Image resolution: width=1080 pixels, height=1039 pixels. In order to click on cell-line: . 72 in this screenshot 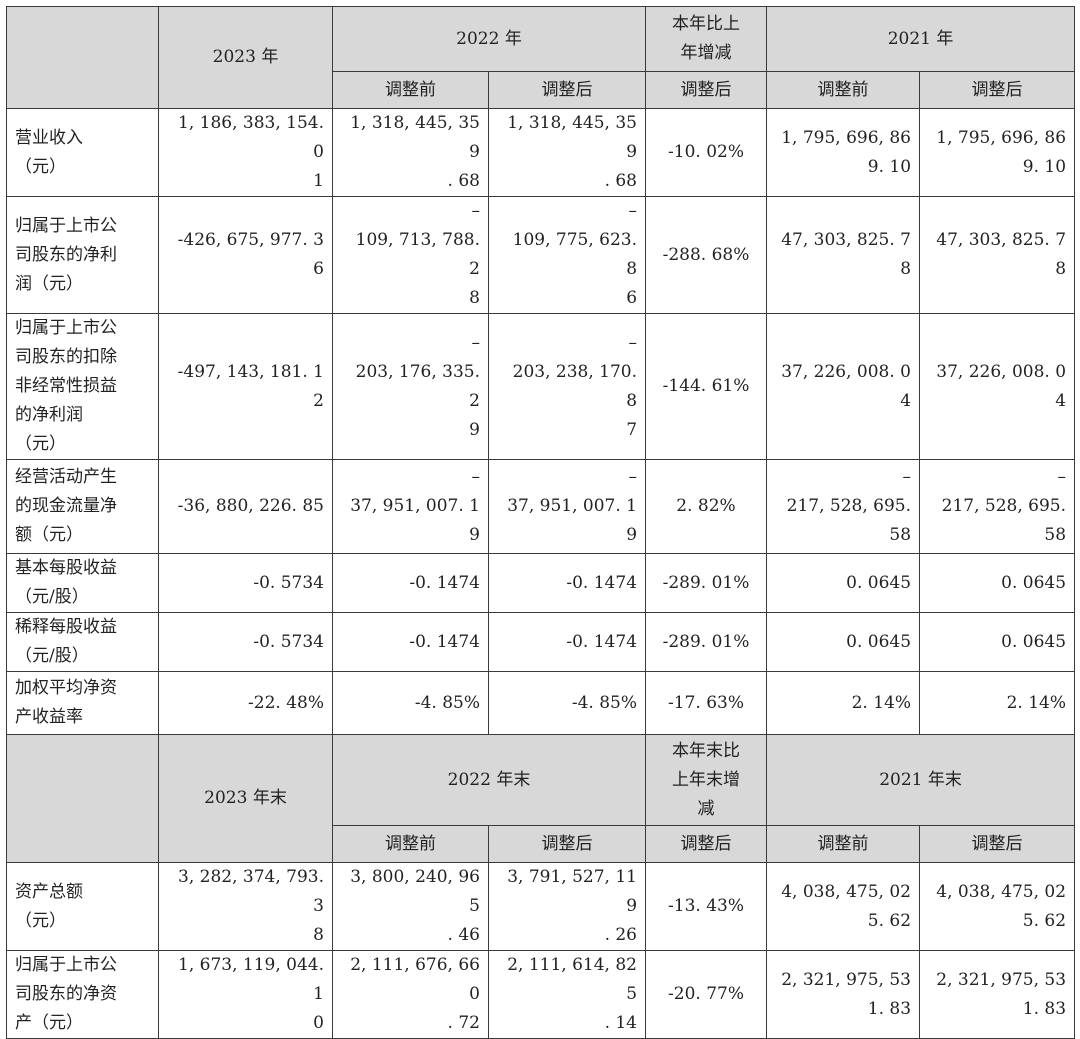, I will do `click(463, 1023)`.